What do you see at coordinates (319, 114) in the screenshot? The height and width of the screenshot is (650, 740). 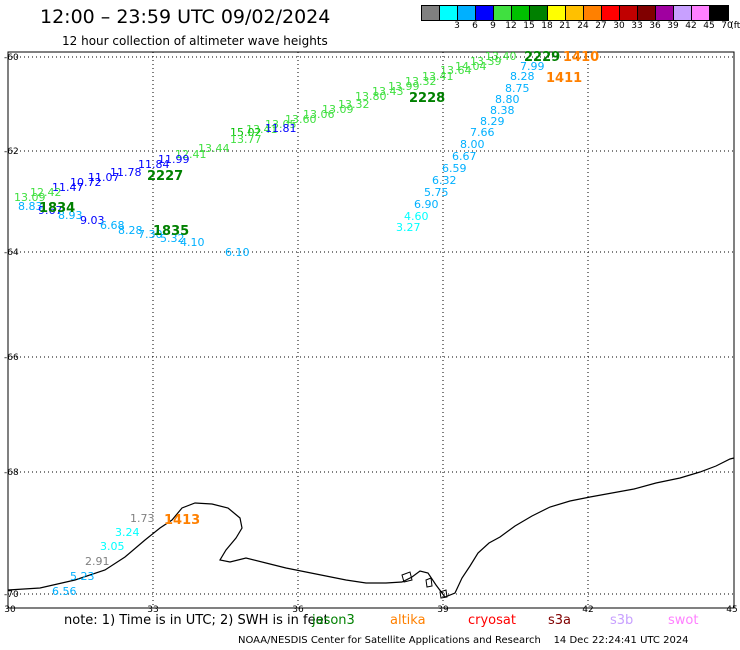 I see `swh-value-label: 13.06` at bounding box center [319, 114].